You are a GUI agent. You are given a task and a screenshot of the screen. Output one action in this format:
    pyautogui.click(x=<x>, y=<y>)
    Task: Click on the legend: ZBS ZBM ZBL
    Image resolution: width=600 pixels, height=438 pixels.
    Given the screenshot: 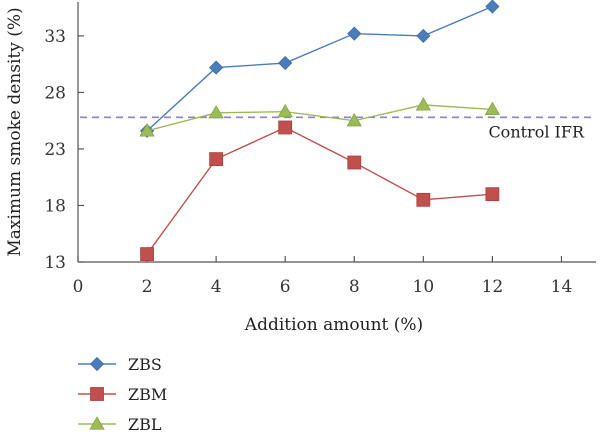 What is the action you would take?
    pyautogui.click(x=122, y=394)
    